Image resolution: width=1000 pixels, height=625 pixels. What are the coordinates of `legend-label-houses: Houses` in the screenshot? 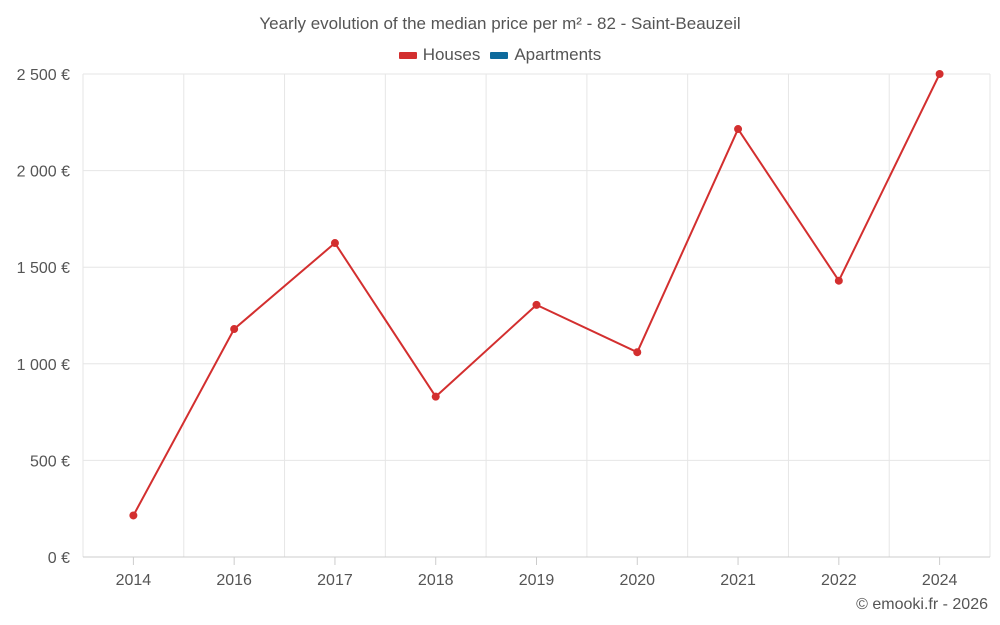 It's located at (451, 54).